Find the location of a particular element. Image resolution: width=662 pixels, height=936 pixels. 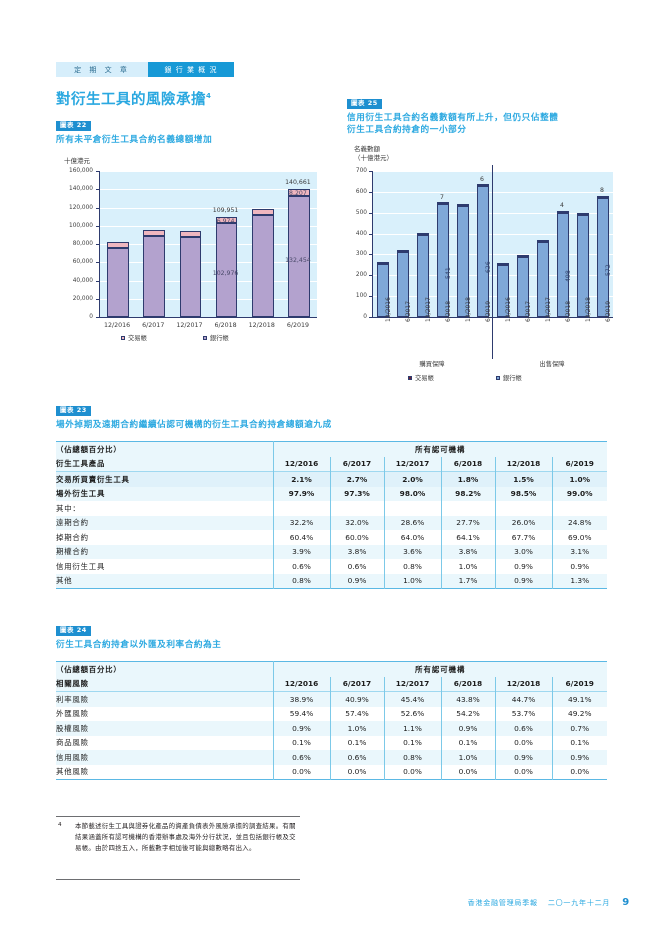

table-row: 利率風險 38.9% 40.9% 45.4% 43.8% 44.7% 49.1% is located at coordinates (331, 699).